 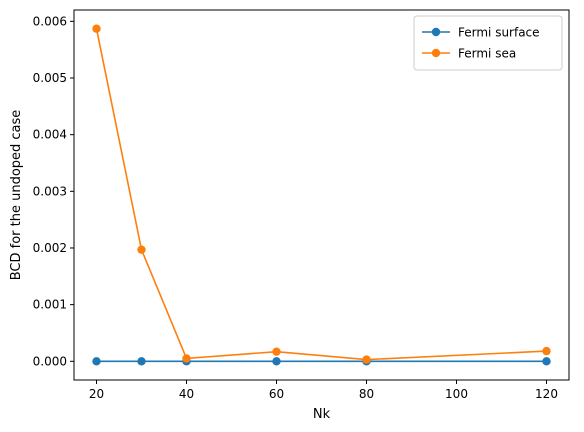 What do you see at coordinates (50, 305) in the screenshot?
I see `y-tick-label: 0.001` at bounding box center [50, 305].